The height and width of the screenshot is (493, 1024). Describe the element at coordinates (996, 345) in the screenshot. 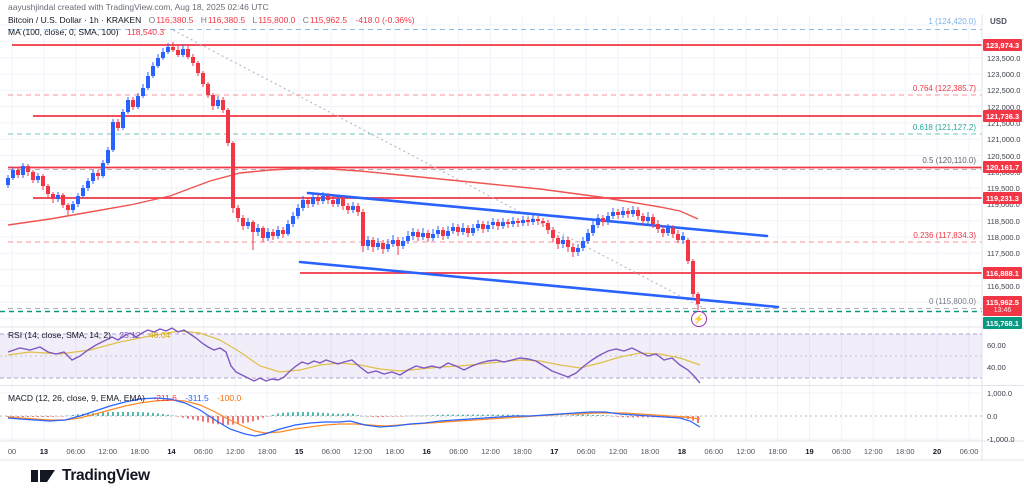

I see `rsi-axis-label: 60.00` at that location.